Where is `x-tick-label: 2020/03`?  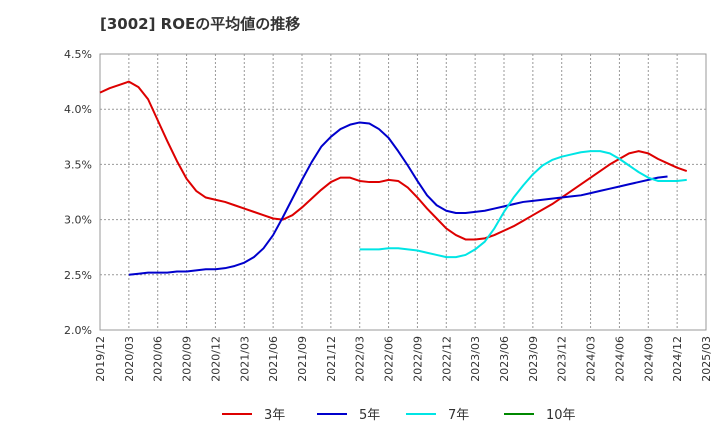 x-tick-label: 2020/03 is located at coordinates (129, 359).